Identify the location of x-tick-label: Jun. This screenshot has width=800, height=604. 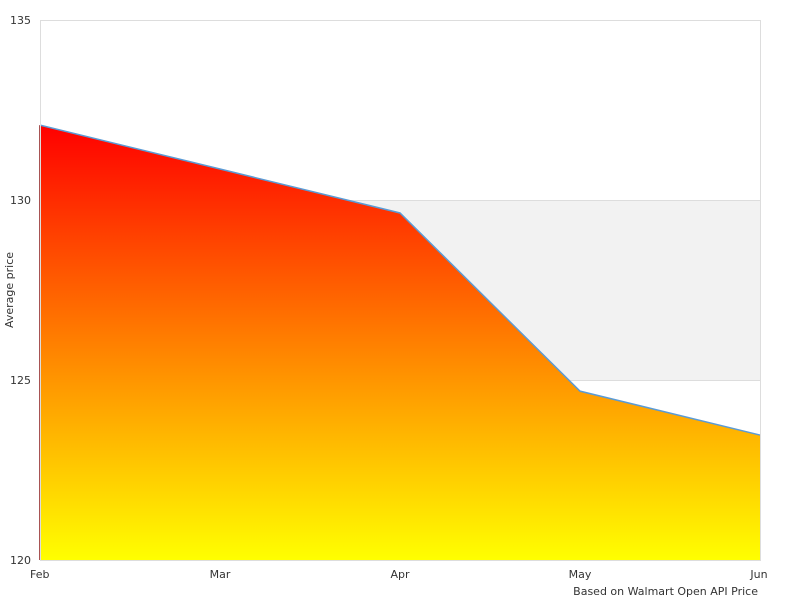
(758, 574).